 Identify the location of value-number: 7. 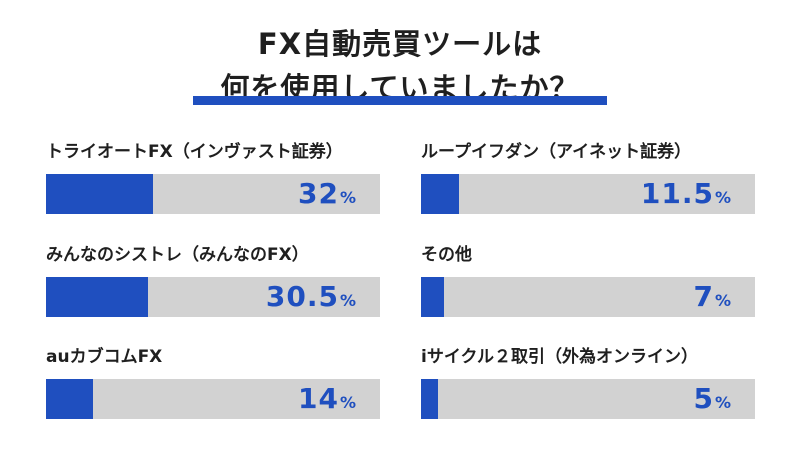
(703, 296).